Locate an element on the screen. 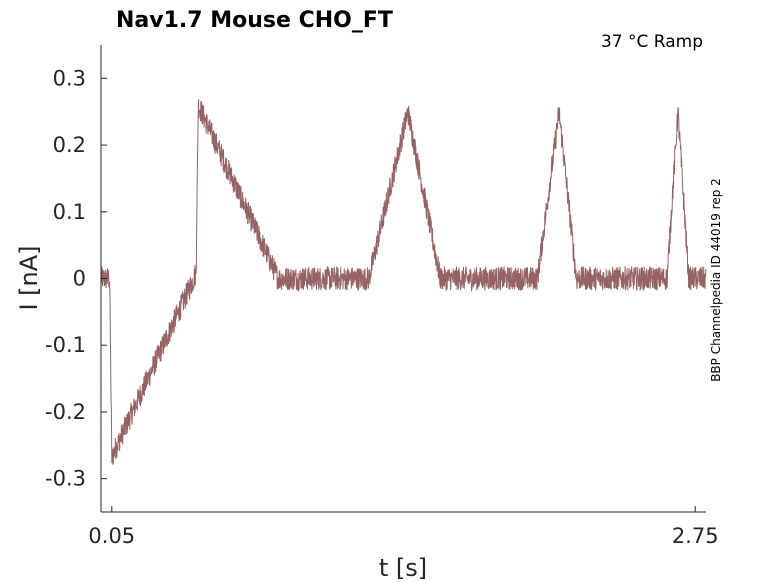 This screenshot has height=583, width=778. y-tick-label: 0.2 is located at coordinates (69, 145).